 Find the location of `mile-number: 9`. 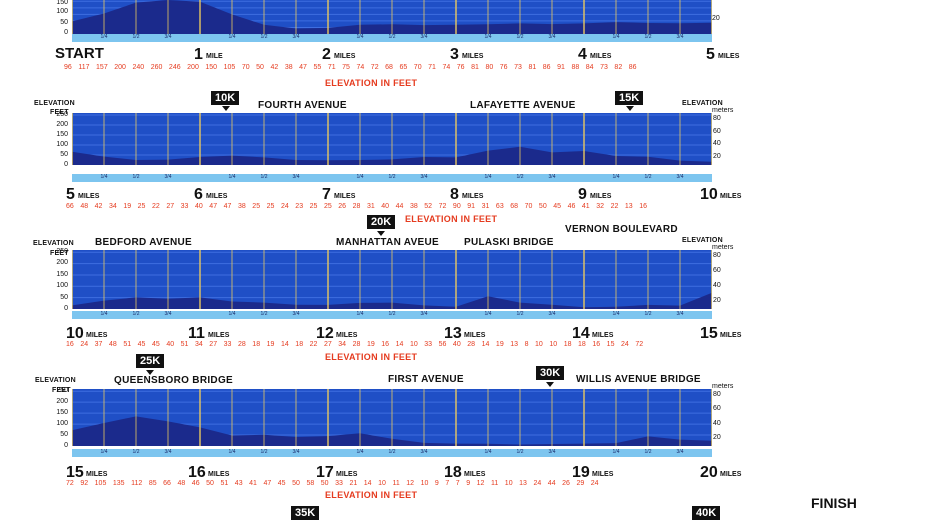

mile-number: 9 is located at coordinates (582, 194).